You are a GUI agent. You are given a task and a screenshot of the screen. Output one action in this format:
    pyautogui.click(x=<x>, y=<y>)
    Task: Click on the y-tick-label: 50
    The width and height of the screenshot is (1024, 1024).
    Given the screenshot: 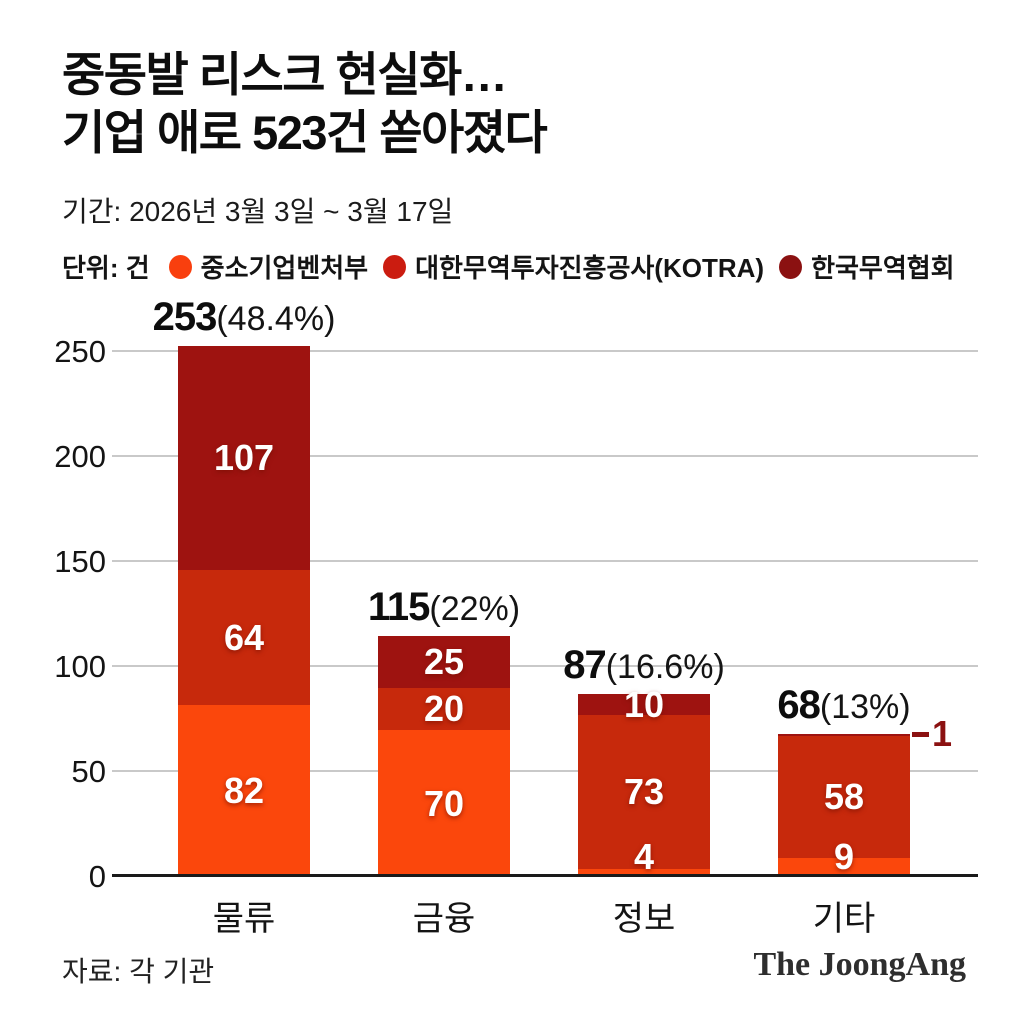 What is the action you would take?
    pyautogui.click(x=88, y=771)
    